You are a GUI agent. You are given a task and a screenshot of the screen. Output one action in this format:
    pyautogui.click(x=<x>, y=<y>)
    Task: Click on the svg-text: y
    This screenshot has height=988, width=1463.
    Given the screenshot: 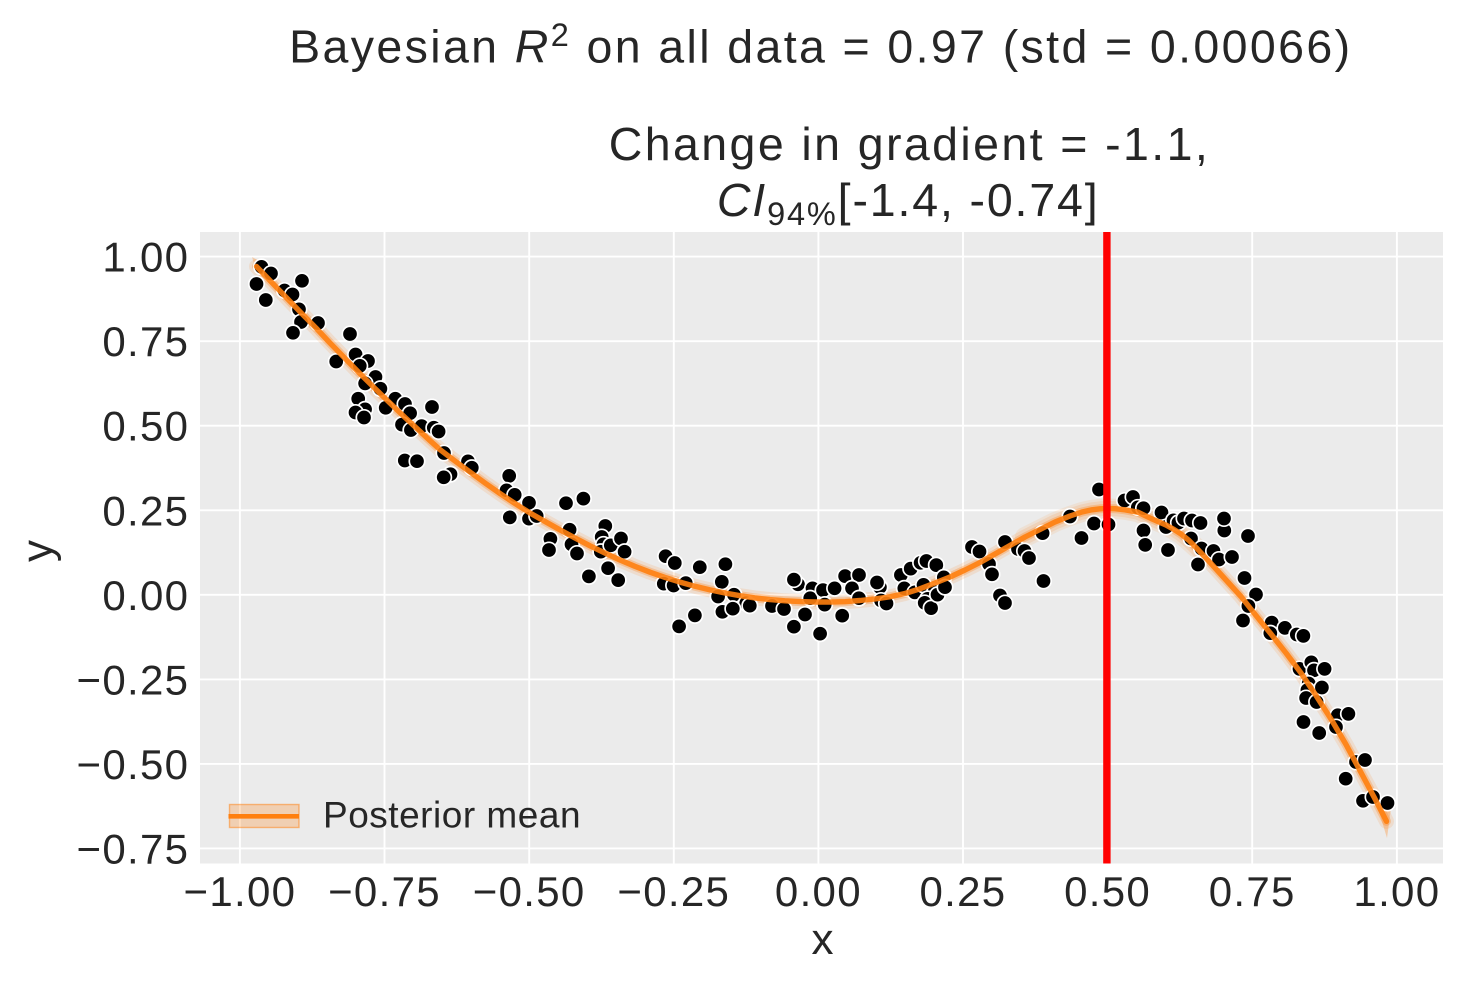 What is the action you would take?
    pyautogui.click(x=37, y=551)
    